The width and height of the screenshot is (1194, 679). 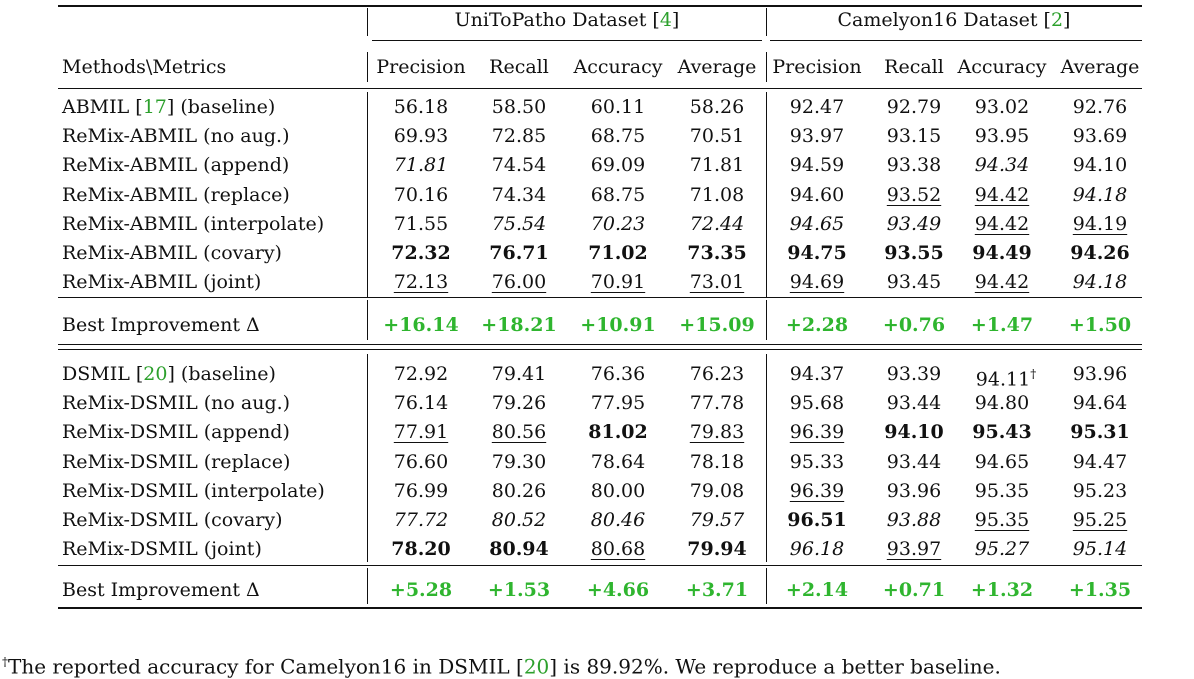 I want to click on table-cell: 72.85, so click(x=519, y=136).